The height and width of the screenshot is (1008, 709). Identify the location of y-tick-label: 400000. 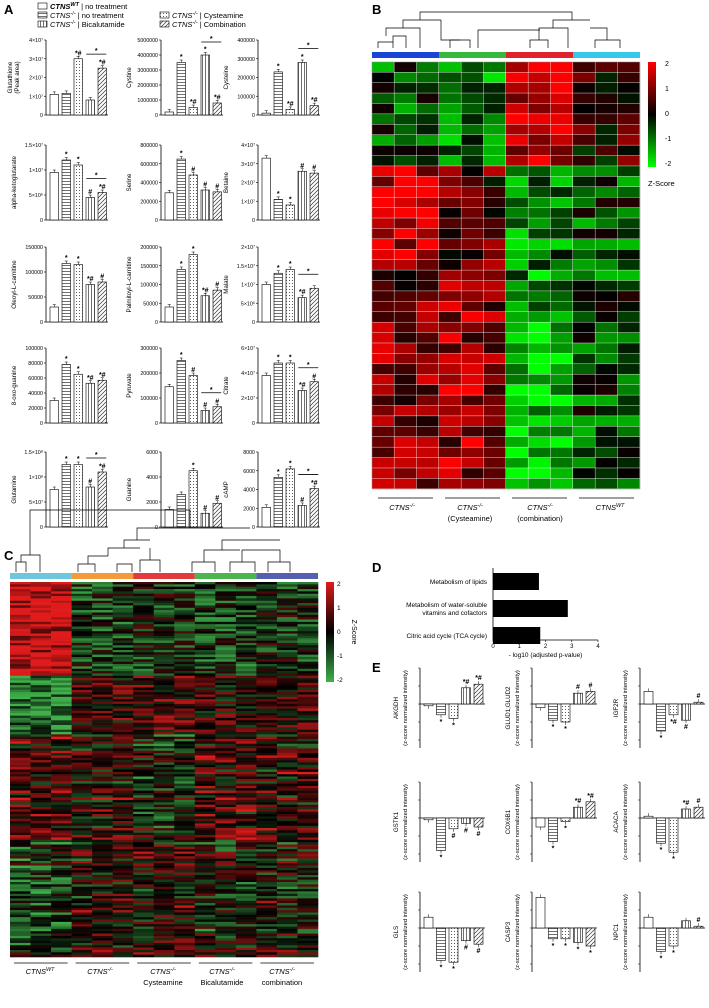
(149, 184).